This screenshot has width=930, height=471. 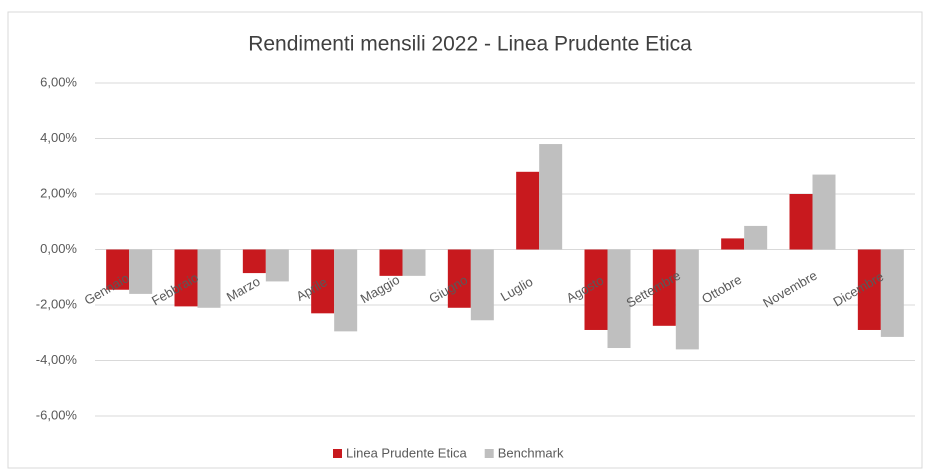 I want to click on y-tick-label: 6,00%, so click(x=58, y=81).